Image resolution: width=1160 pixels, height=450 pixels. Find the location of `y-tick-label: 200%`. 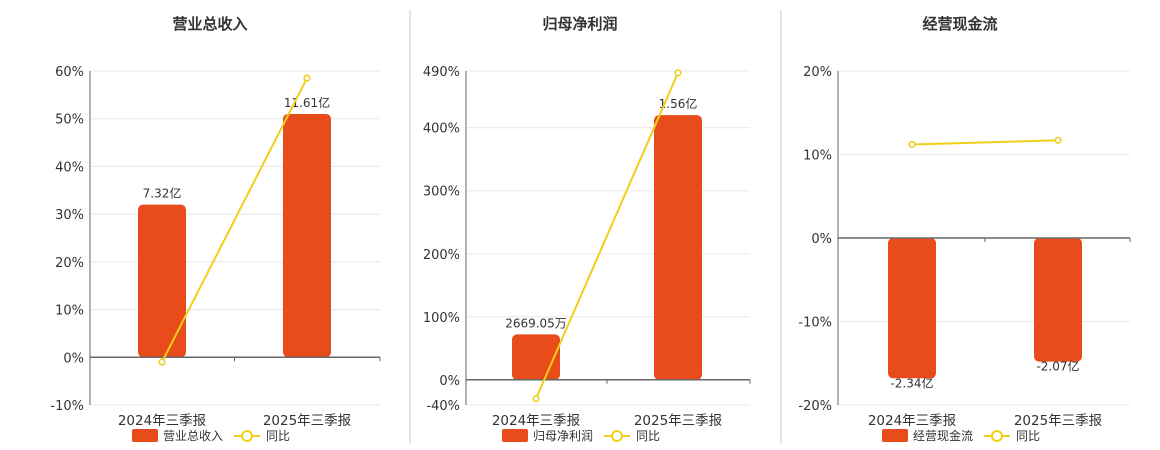

y-tick-label: 200% is located at coordinates (441, 255).